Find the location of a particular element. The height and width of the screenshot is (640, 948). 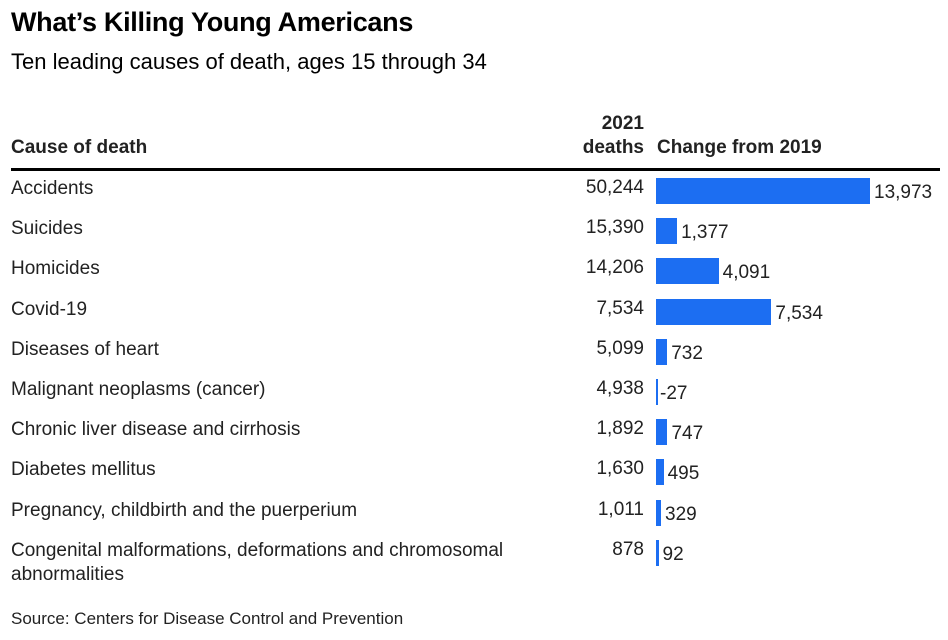

column-header-deaths-line1: 2021 is located at coordinates (622, 123).